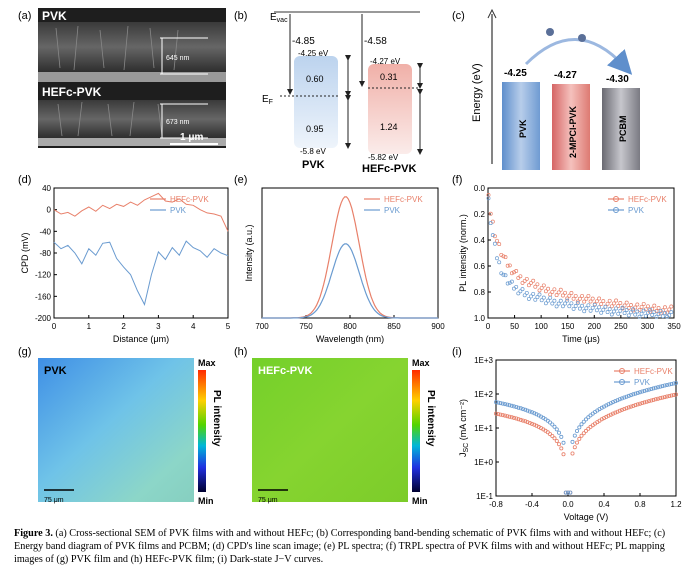 This screenshot has height=570, width=700. Describe the element at coordinates (595, 326) in the screenshot. I see `x-tick-label: 200` at that location.